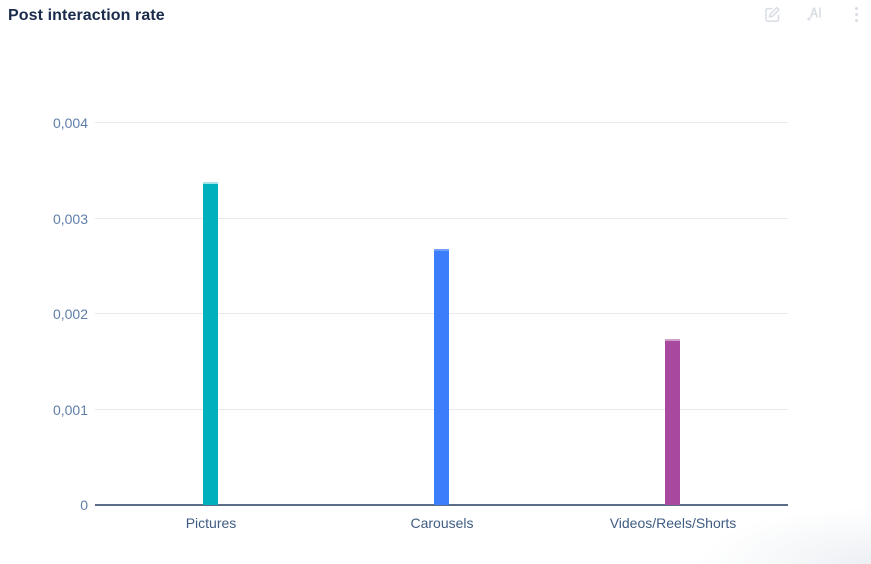 This screenshot has height=564, width=871. I want to click on x-axis-category-label: Carousels, so click(442, 523).